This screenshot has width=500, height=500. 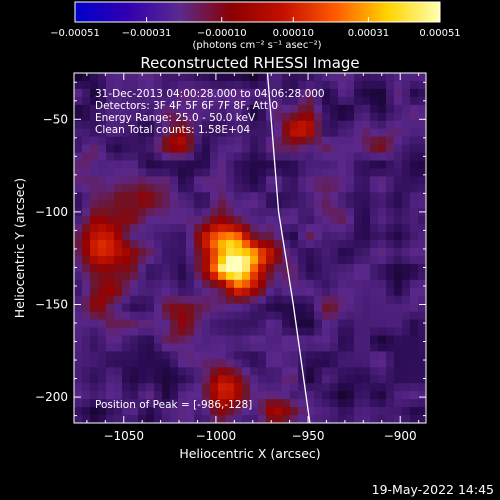 I want to click on colorbar-tick-label: 0.00010, so click(x=293, y=33).